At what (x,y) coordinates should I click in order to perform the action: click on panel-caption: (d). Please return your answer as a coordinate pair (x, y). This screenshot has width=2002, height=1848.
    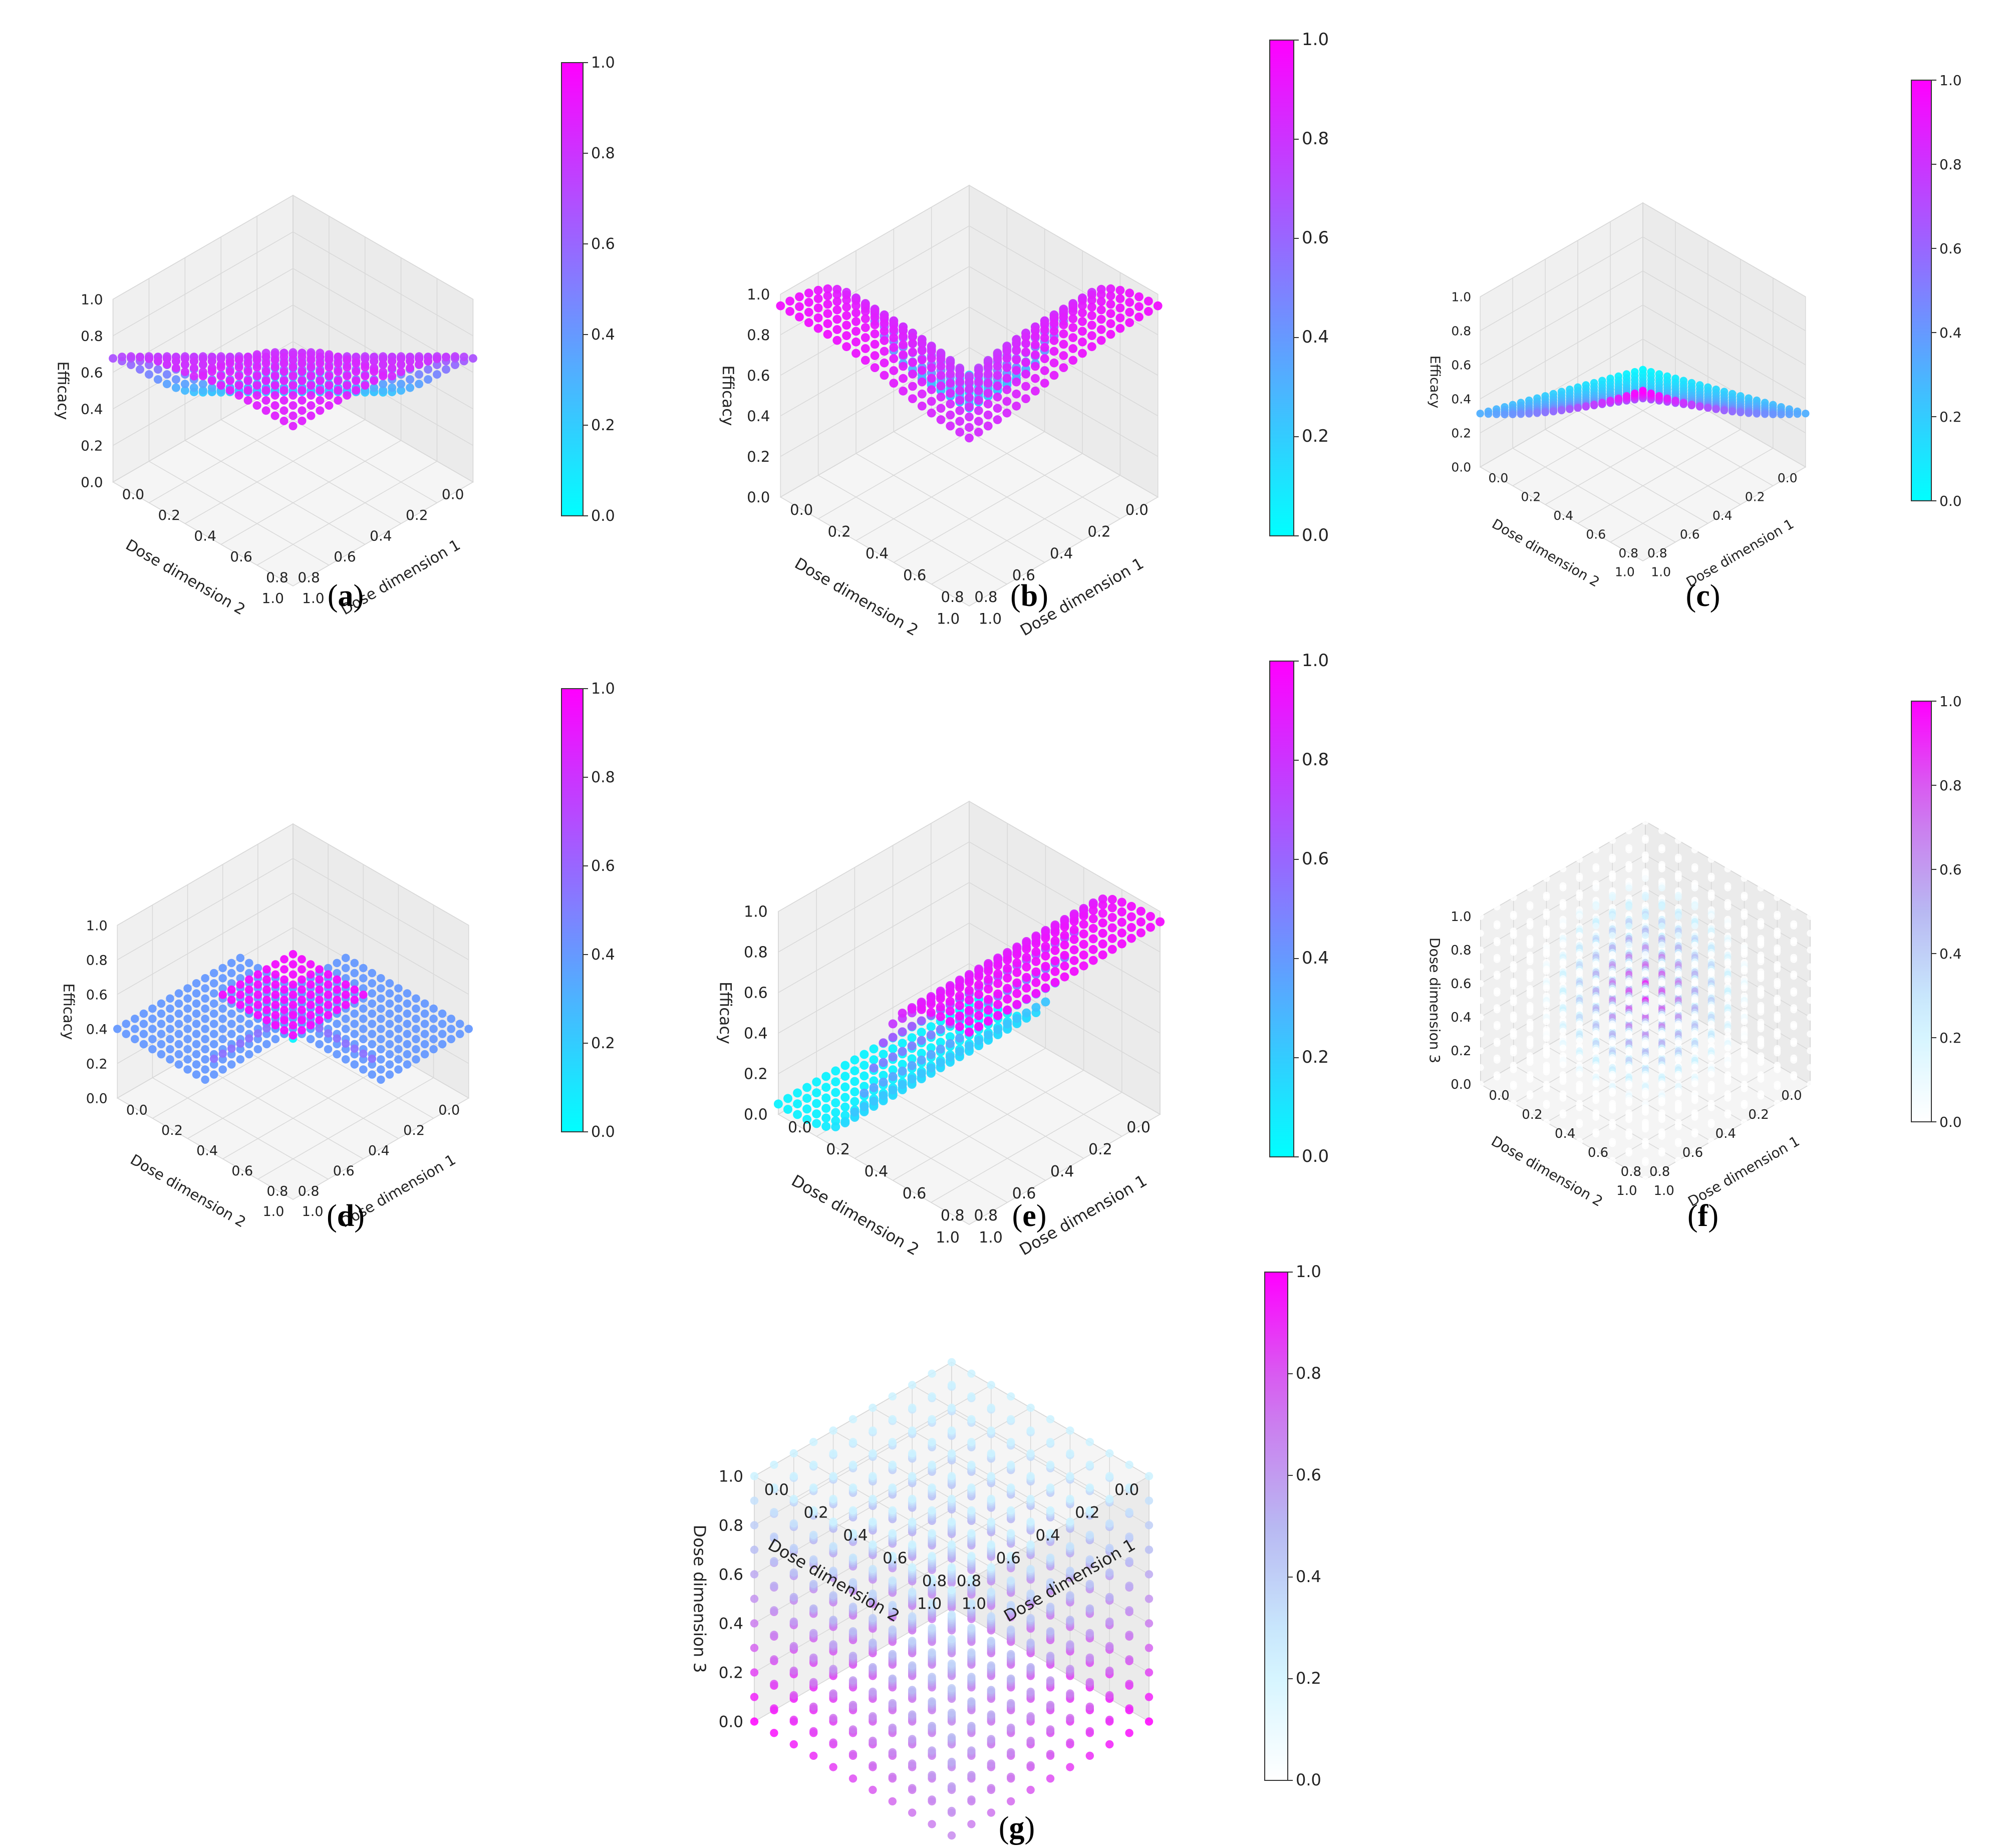
    Looking at the image, I should click on (346, 1216).